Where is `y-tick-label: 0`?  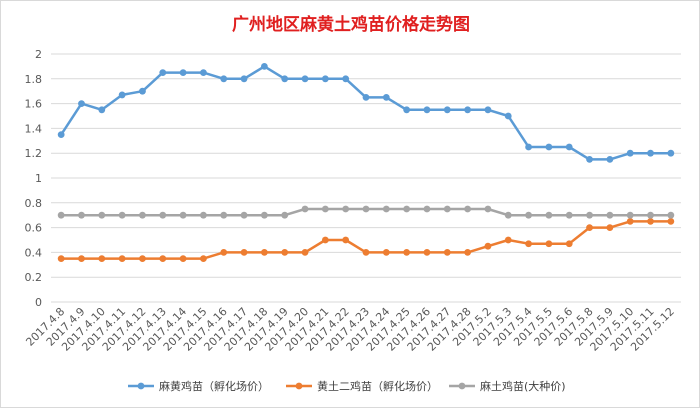
y-tick-label: 0 is located at coordinates (38, 302).